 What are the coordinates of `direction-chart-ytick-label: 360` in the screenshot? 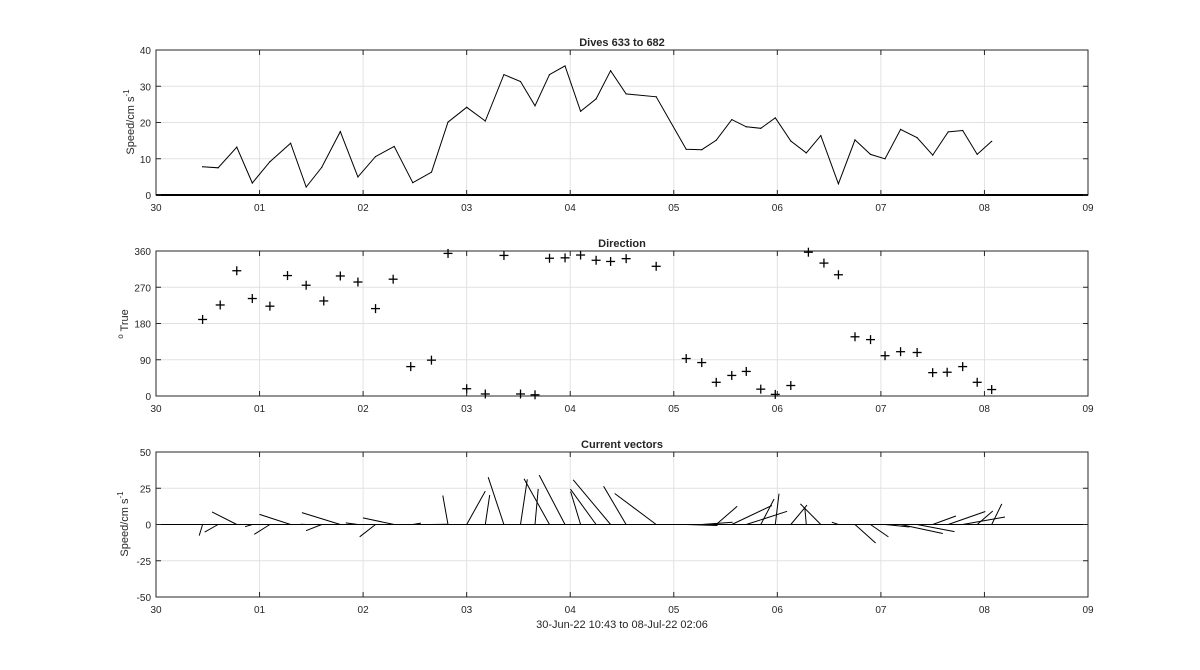 It's located at (142, 252).